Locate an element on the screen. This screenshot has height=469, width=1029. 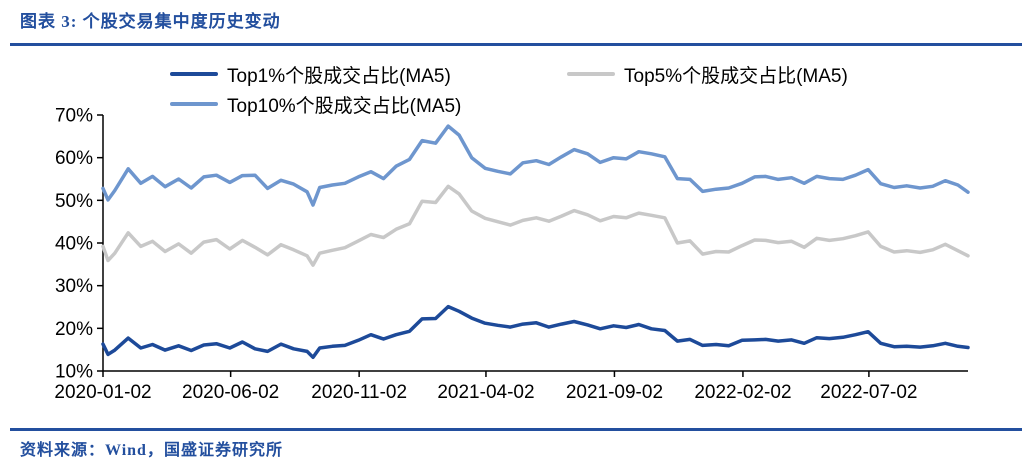
x-tick-label: 2020-06-02 is located at coordinates (230, 392).